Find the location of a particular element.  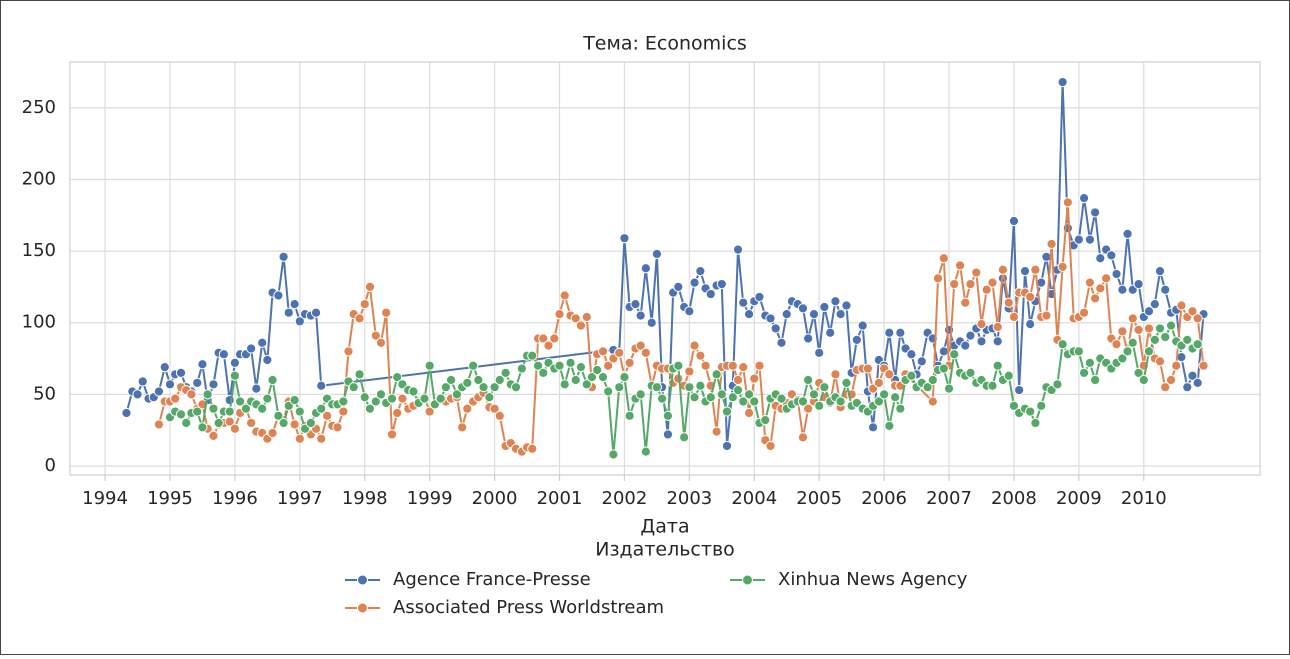

x-tick-label: 2005 is located at coordinates (819, 498).